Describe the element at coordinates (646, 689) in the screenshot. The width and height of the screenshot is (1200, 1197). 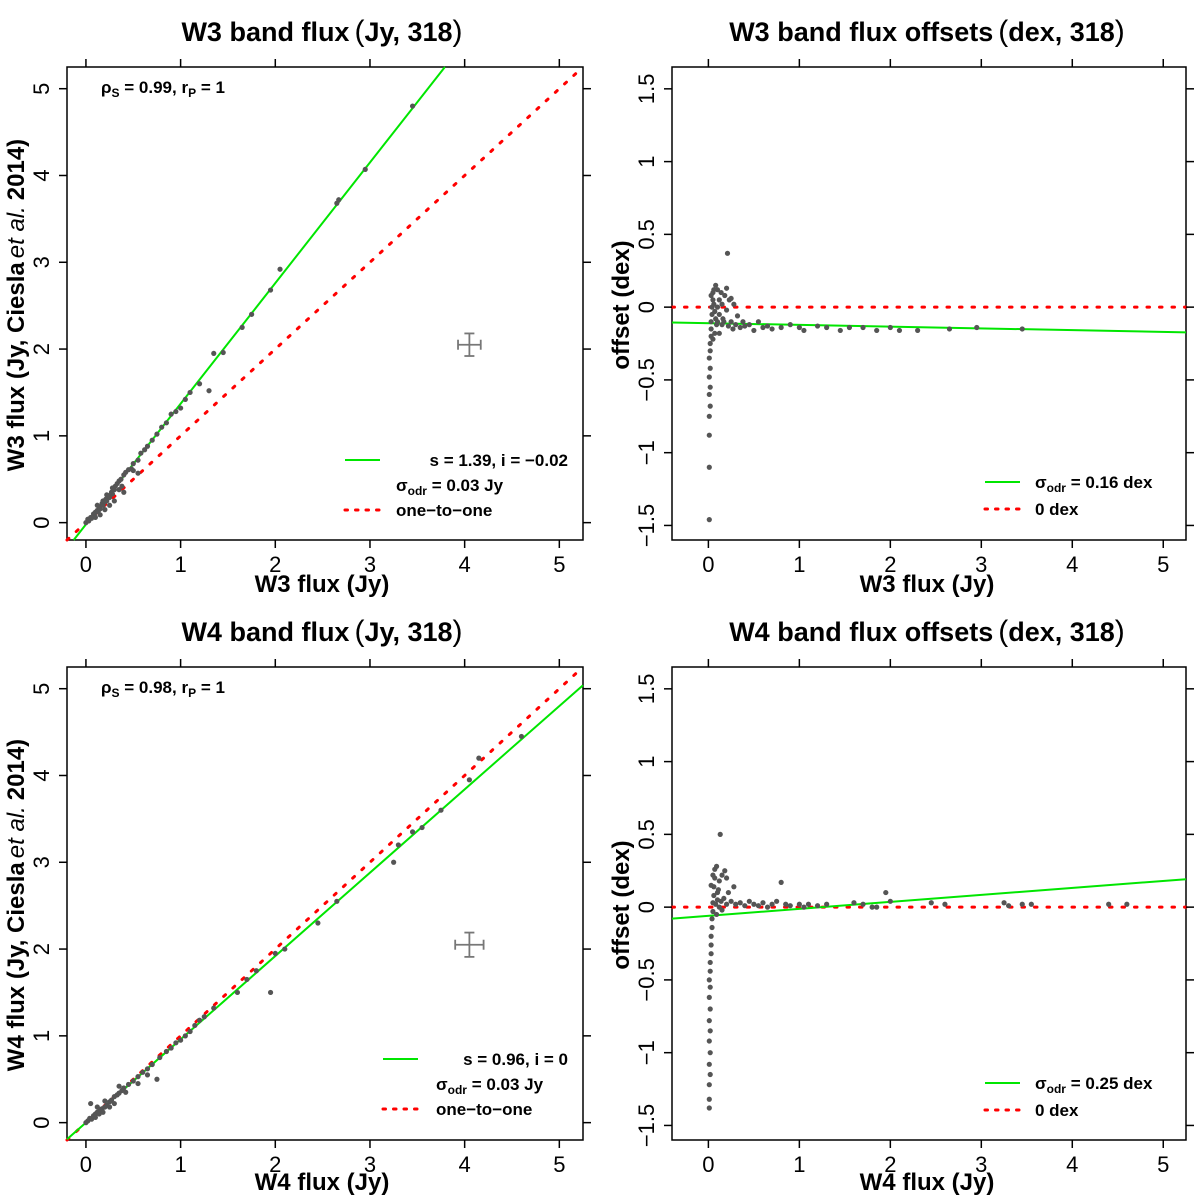
I see `y-tick-label: 1.5` at that location.